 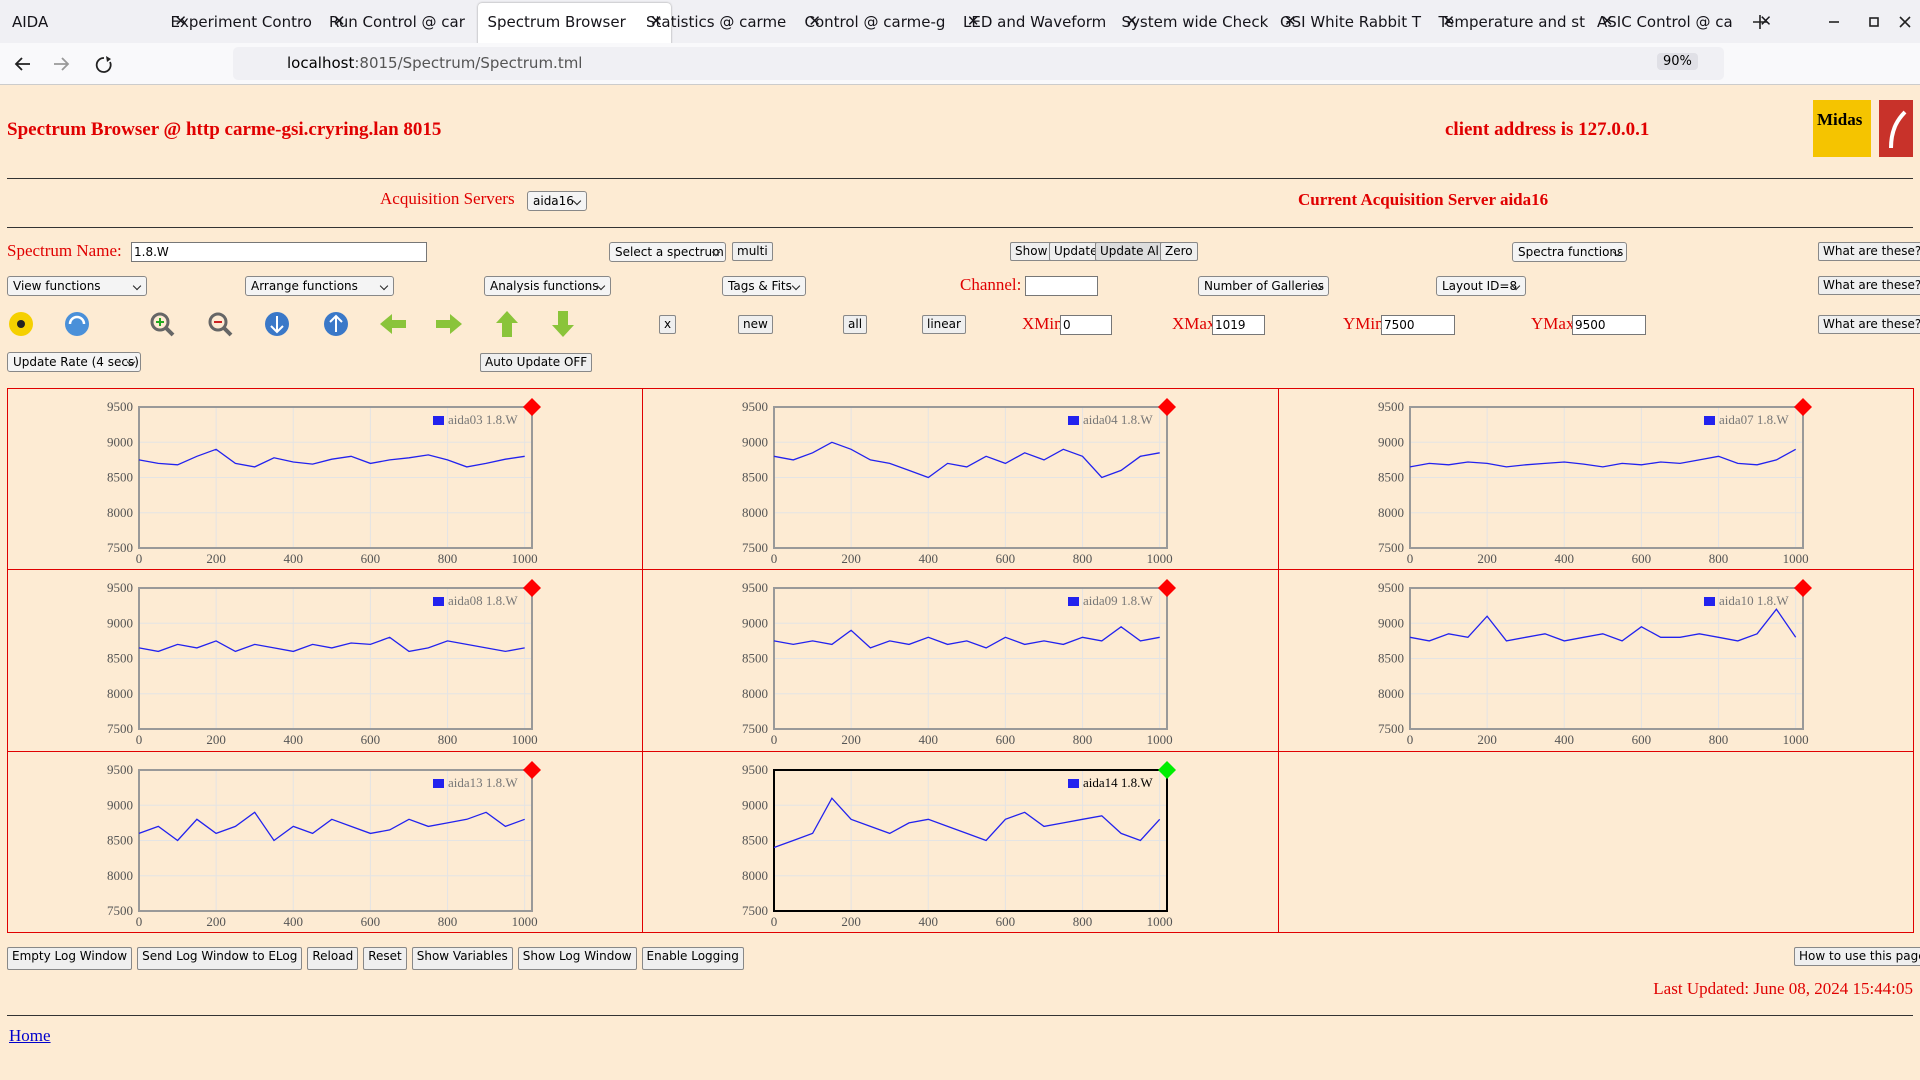 What do you see at coordinates (447, 198) in the screenshot?
I see `acq-label: Acquisition Servers` at bounding box center [447, 198].